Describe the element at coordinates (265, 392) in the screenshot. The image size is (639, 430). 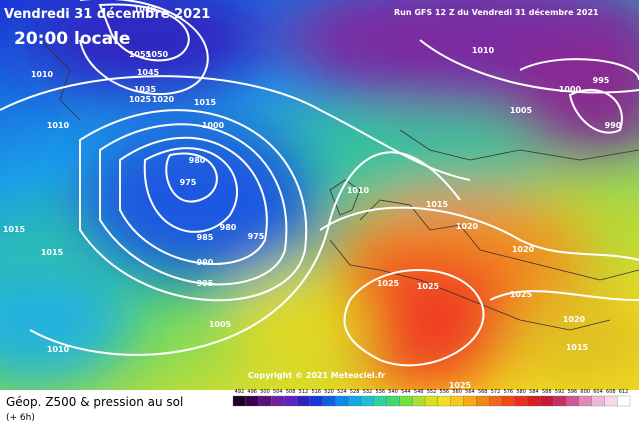
I see `colorbar-tick: 500` at that location.